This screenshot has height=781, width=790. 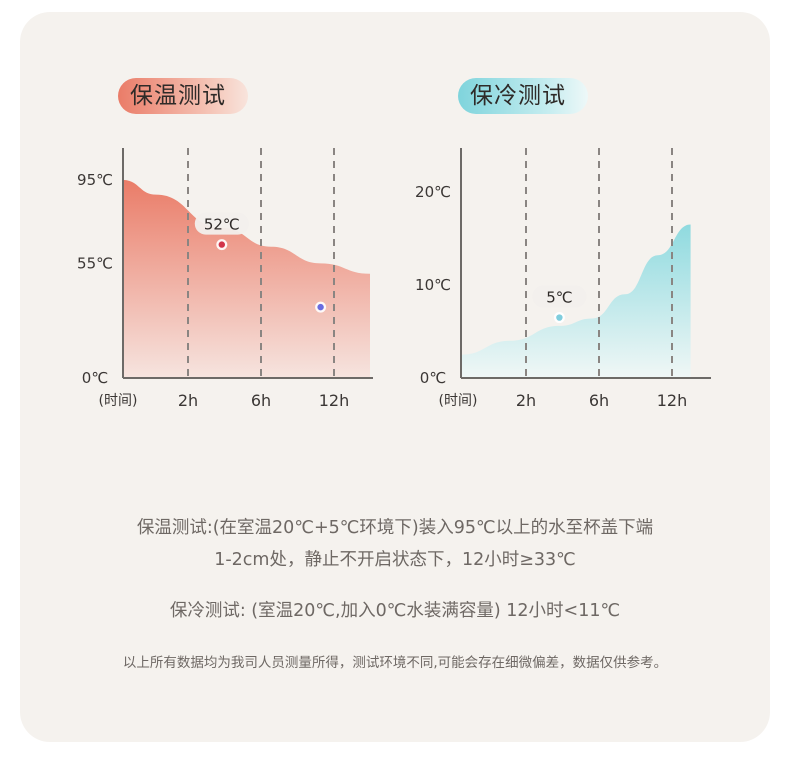 I want to click on cold-chart: 20℃ 10℃ 0℃ (时间) 2h 6h 12h 5℃, so click(x=563, y=279).